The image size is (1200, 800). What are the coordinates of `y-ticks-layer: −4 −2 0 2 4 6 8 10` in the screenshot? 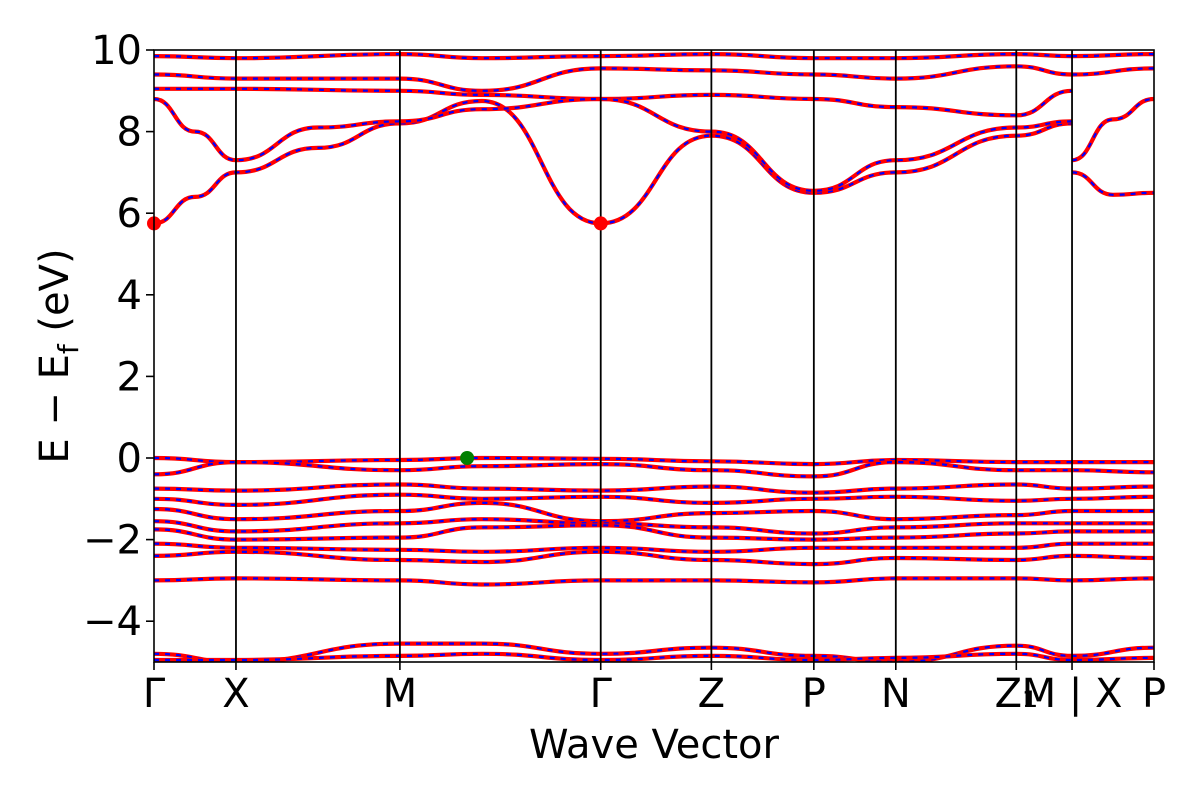 It's located at (118, 336).